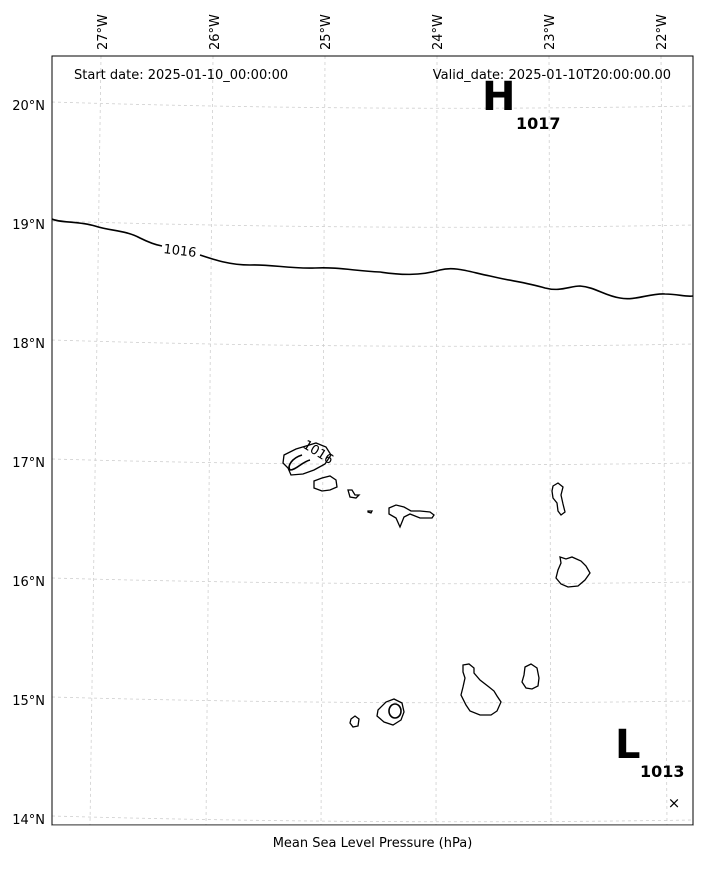  I want to click on island-brava, so click(354, 721).